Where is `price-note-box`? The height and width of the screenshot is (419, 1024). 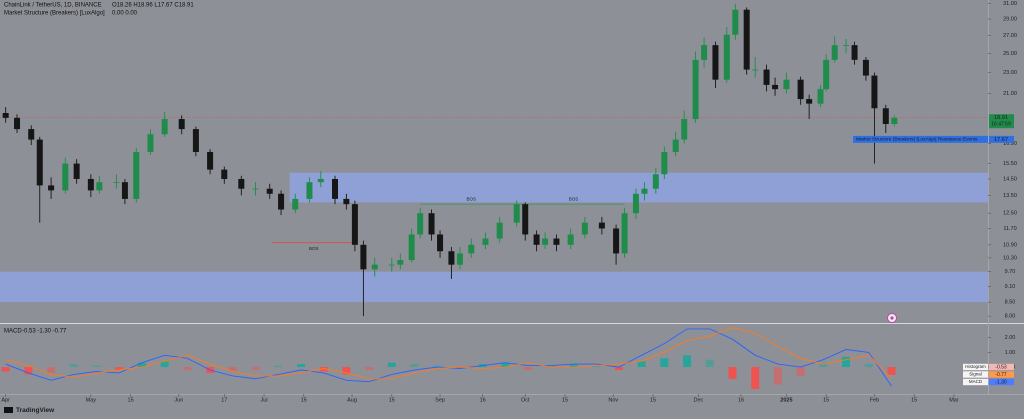 price-note-box is located at coordinates (920, 139).